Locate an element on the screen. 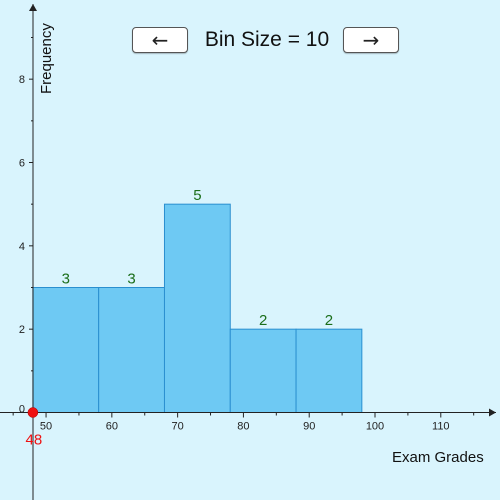 The image size is (500, 500). x-tick-label: 110 is located at coordinates (441, 427).